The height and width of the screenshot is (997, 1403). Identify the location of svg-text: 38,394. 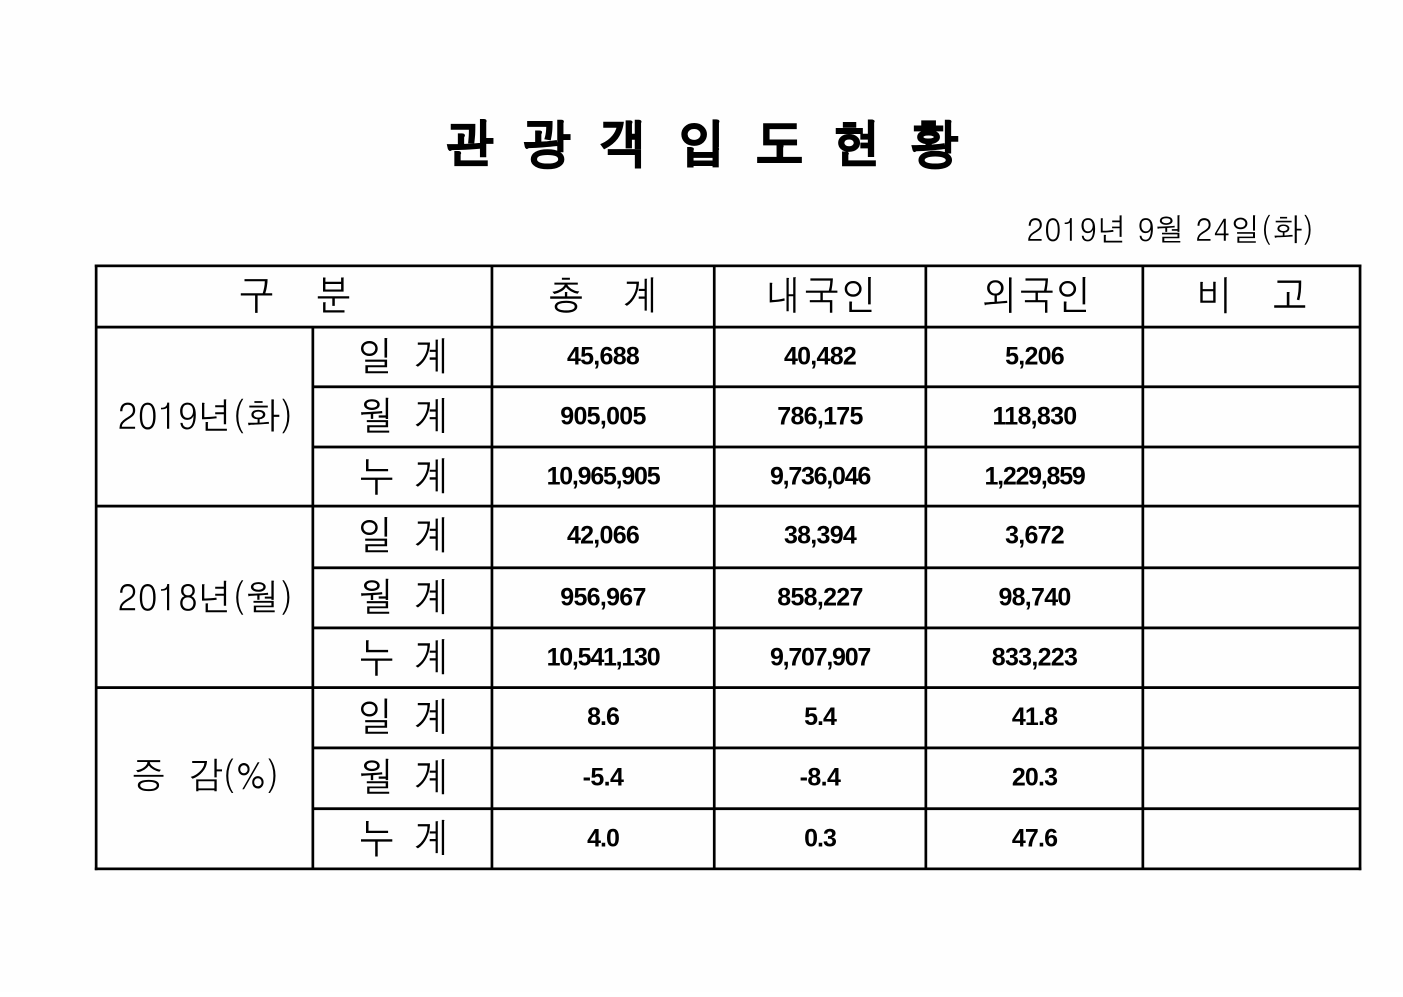
(820, 536).